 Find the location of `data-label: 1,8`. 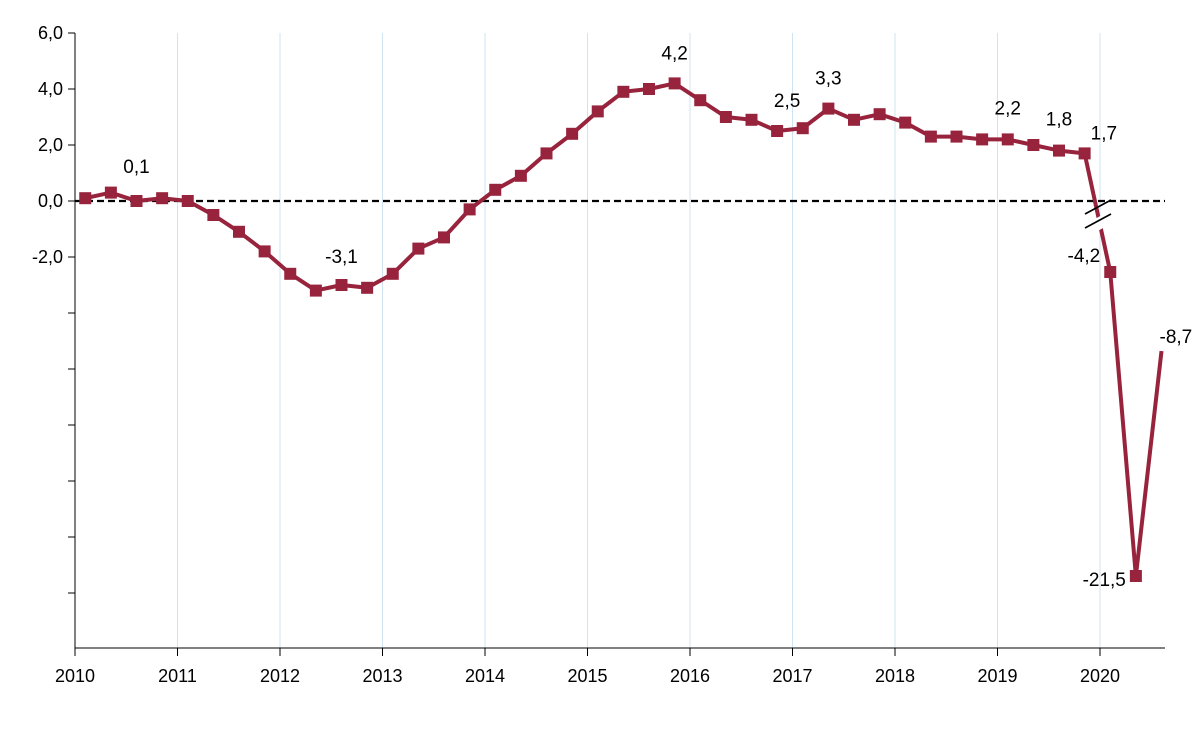

data-label: 1,8 is located at coordinates (1059, 120).